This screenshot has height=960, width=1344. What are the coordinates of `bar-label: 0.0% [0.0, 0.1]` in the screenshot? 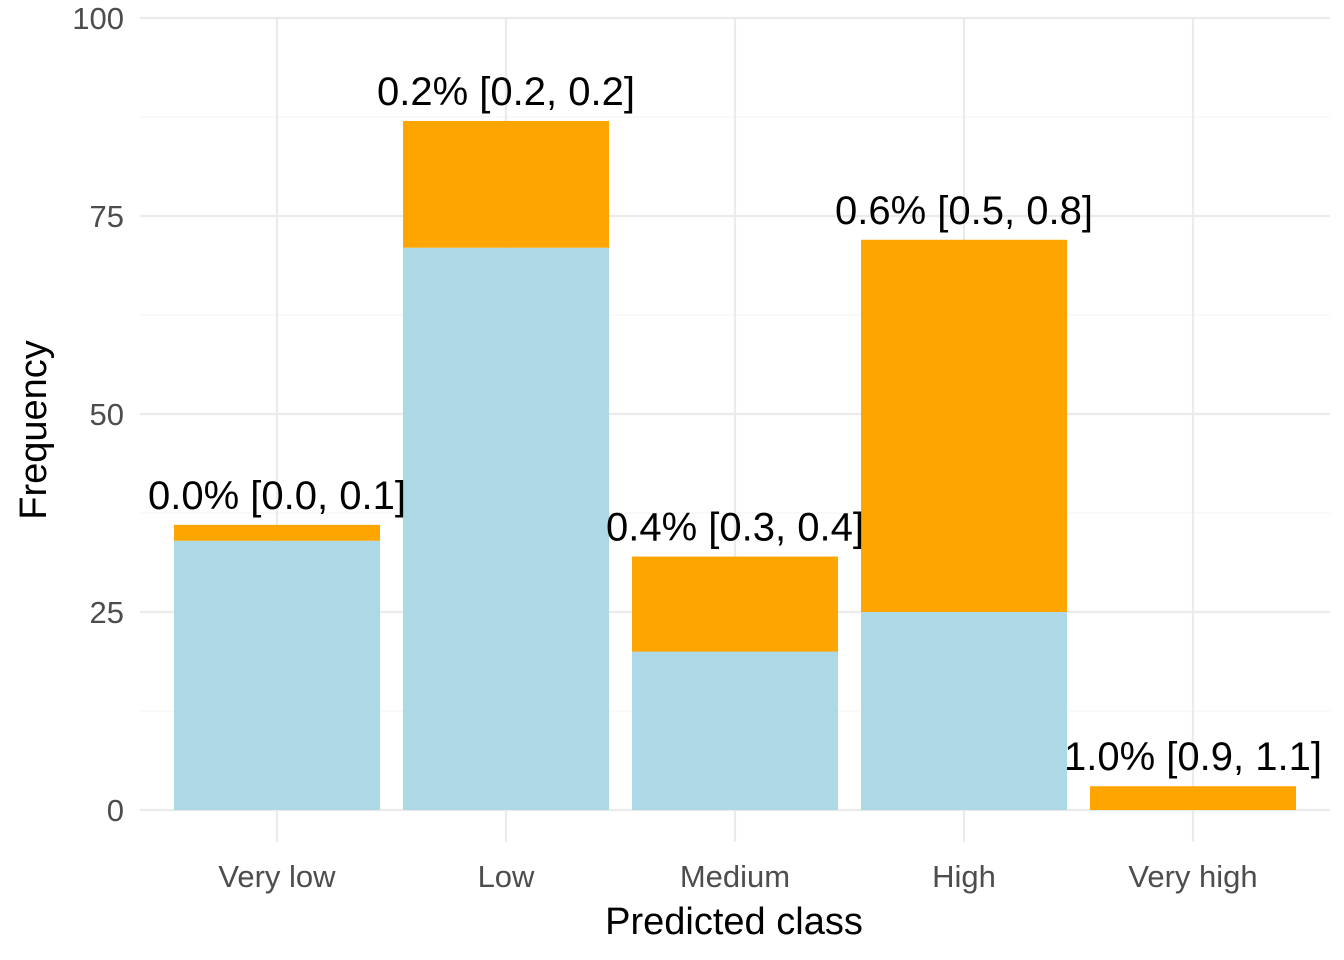 It's located at (277, 496).